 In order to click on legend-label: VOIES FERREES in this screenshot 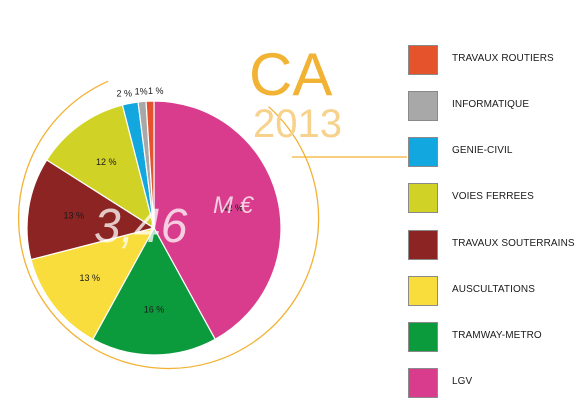, I will do `click(493, 196)`.